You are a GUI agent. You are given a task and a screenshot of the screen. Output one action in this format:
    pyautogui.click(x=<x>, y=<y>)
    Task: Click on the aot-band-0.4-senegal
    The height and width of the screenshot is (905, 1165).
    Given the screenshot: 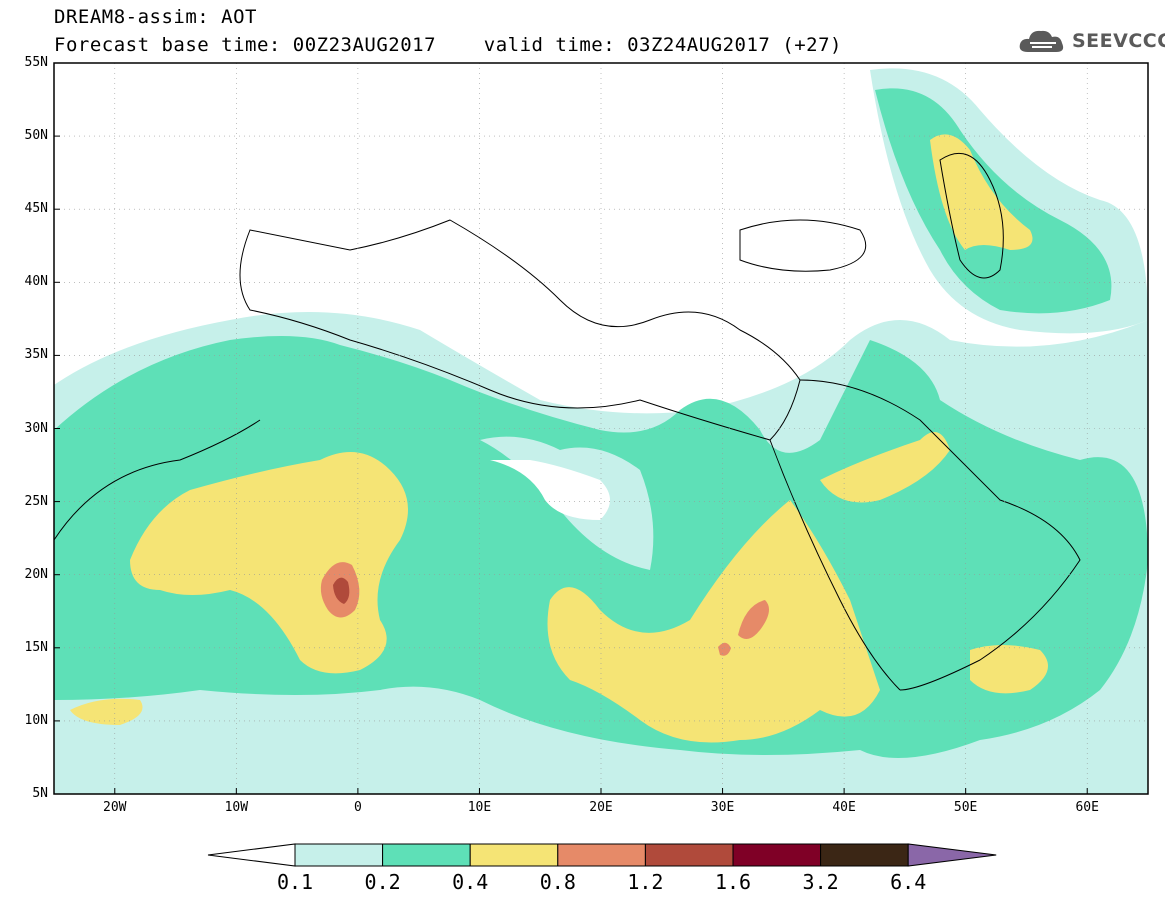 What is the action you would take?
    pyautogui.click(x=106, y=711)
    